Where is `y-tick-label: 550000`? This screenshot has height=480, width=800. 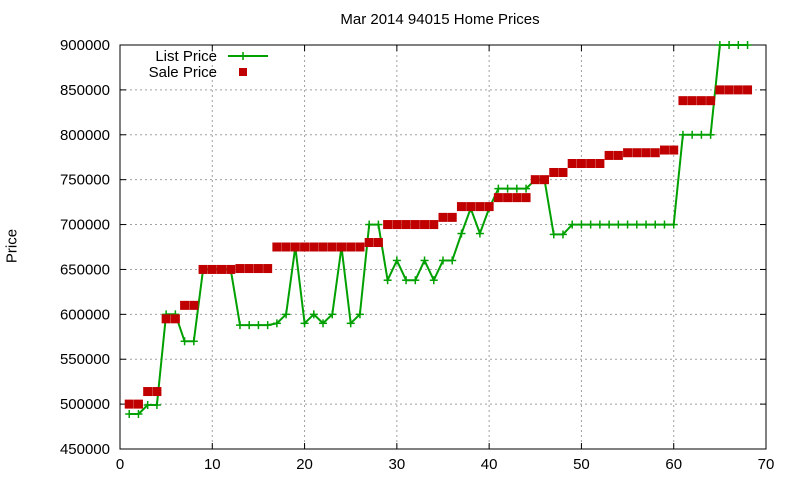 y-tick-label: 550000 is located at coordinates (85, 359).